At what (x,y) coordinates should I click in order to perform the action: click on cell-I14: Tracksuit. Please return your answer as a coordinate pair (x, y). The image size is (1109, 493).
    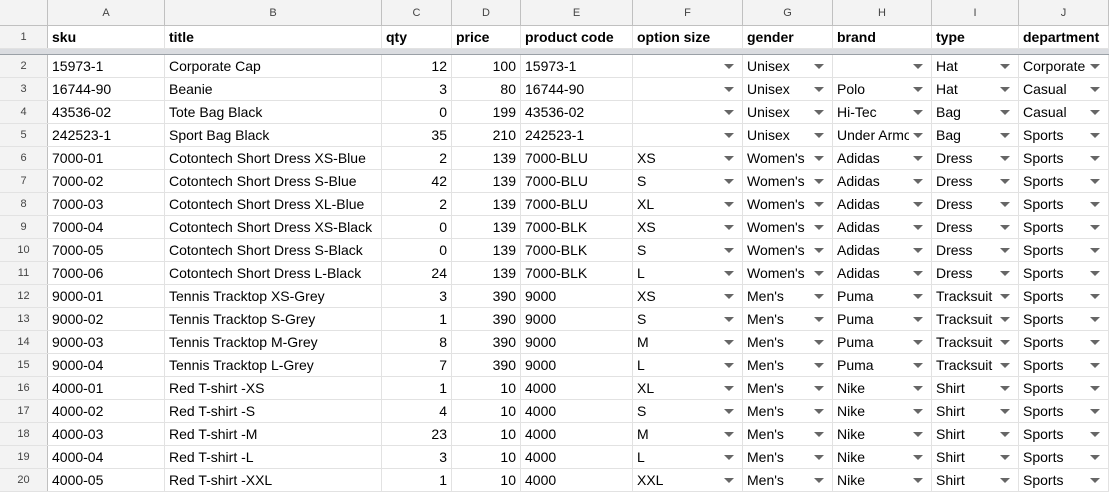
    Looking at the image, I should click on (975, 342).